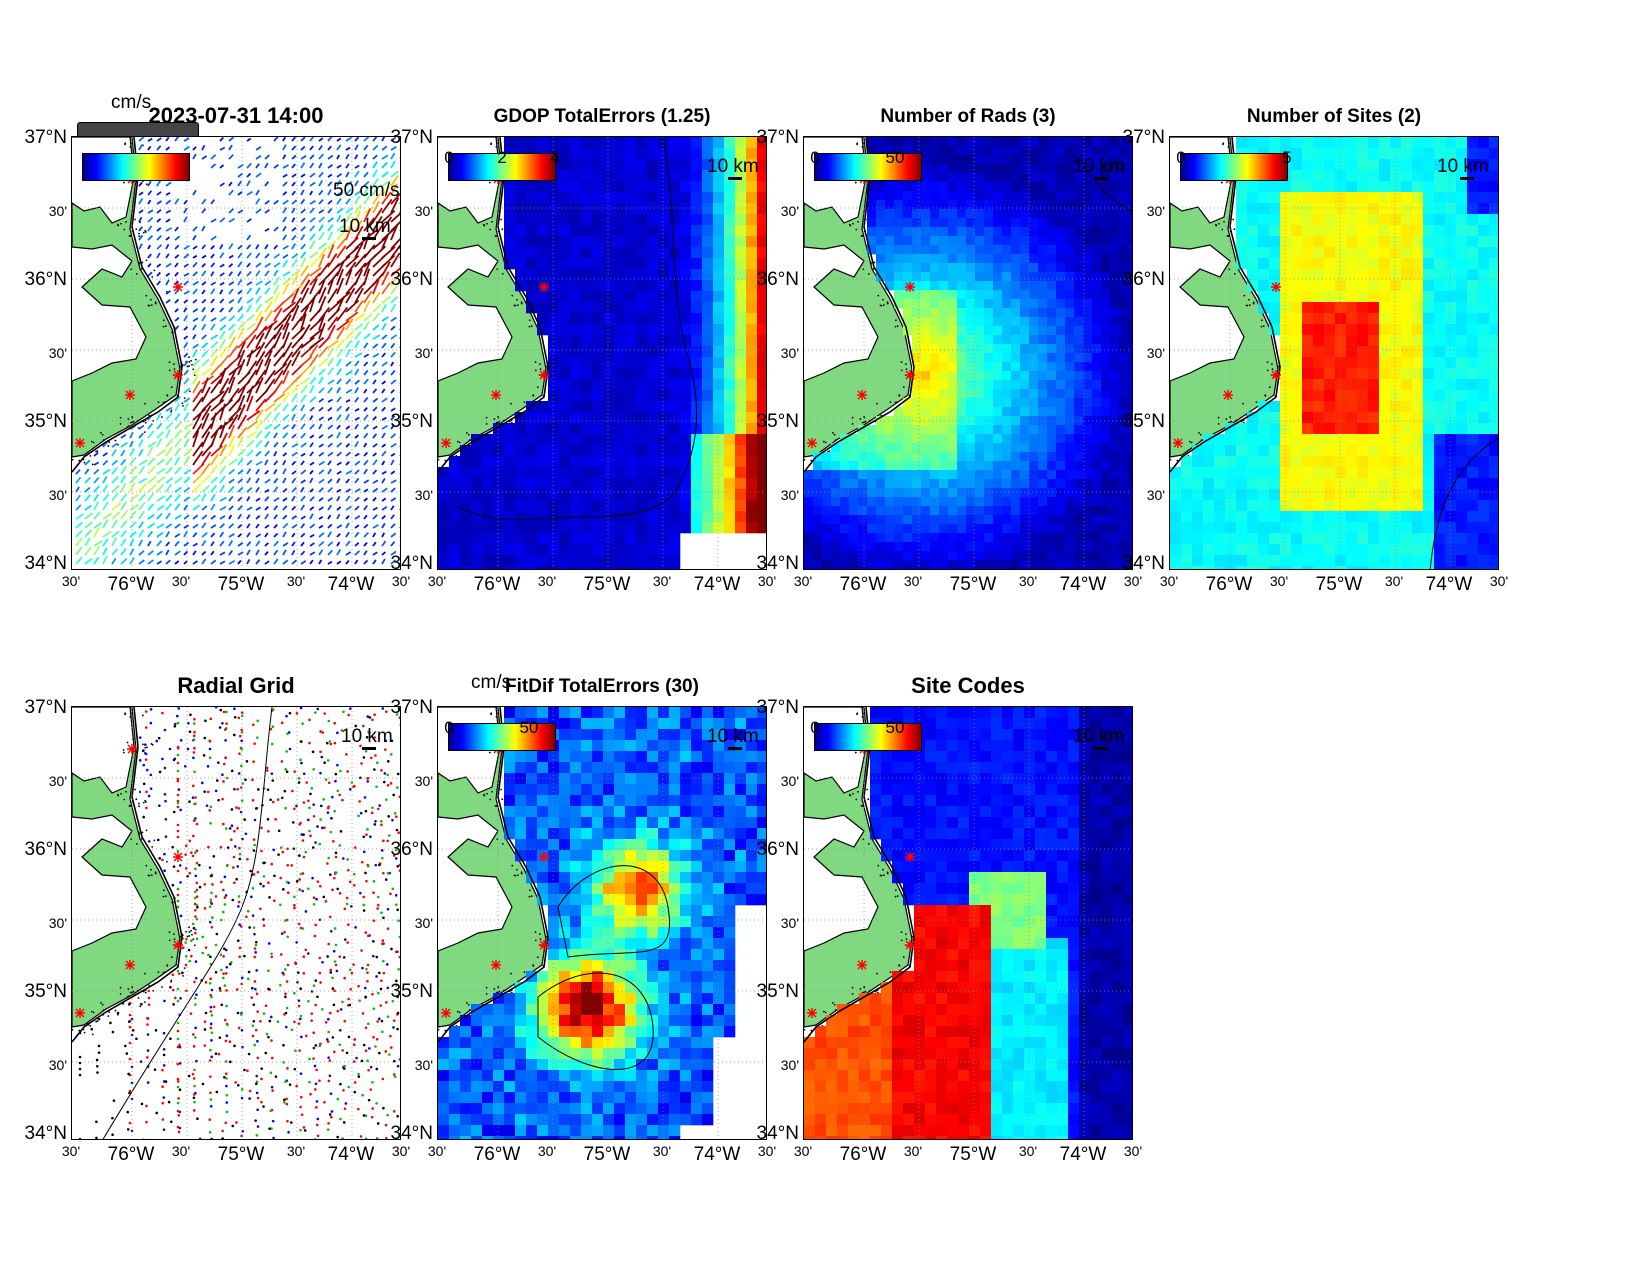  Describe the element at coordinates (910, 287) in the screenshot. I see `site-marker` at that location.